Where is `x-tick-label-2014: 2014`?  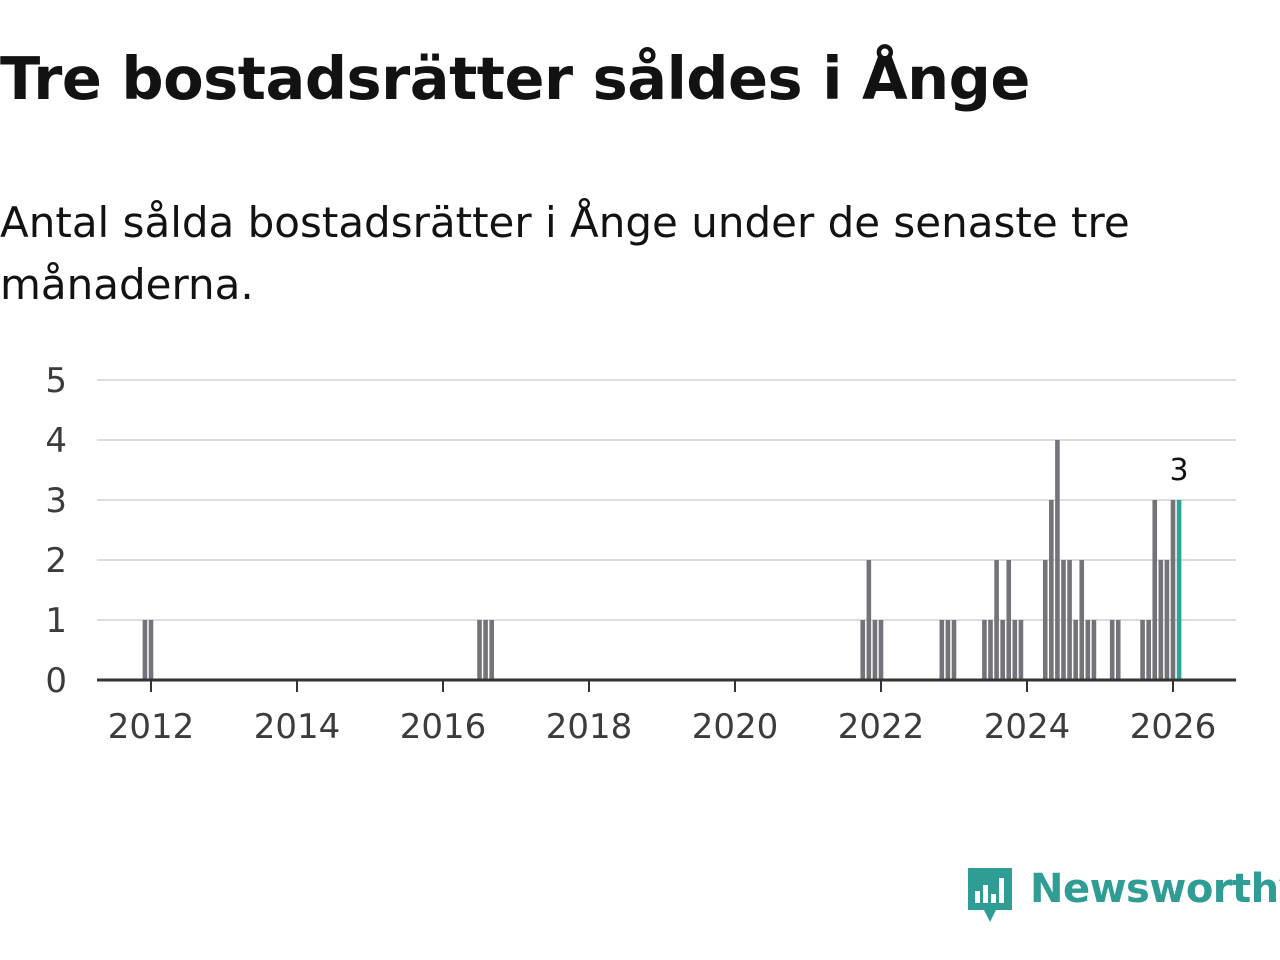 x-tick-label-2014: 2014 is located at coordinates (297, 727).